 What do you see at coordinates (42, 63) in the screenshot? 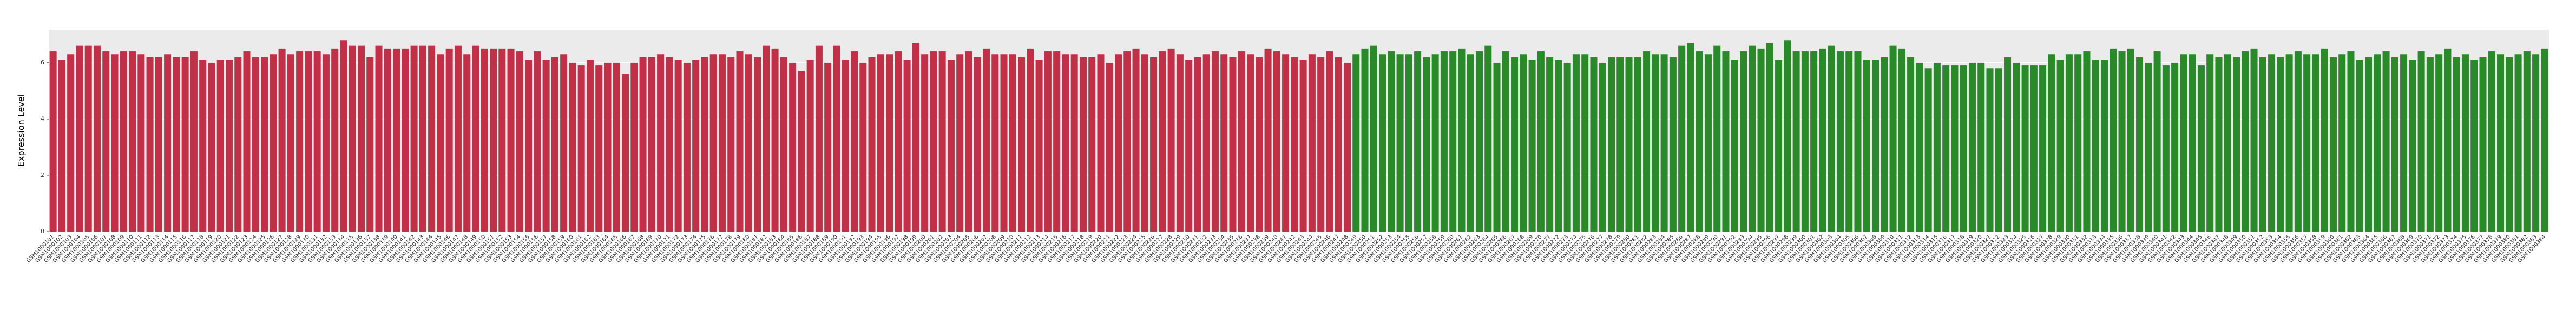
I see `y-tick-label: 6` at bounding box center [42, 63].